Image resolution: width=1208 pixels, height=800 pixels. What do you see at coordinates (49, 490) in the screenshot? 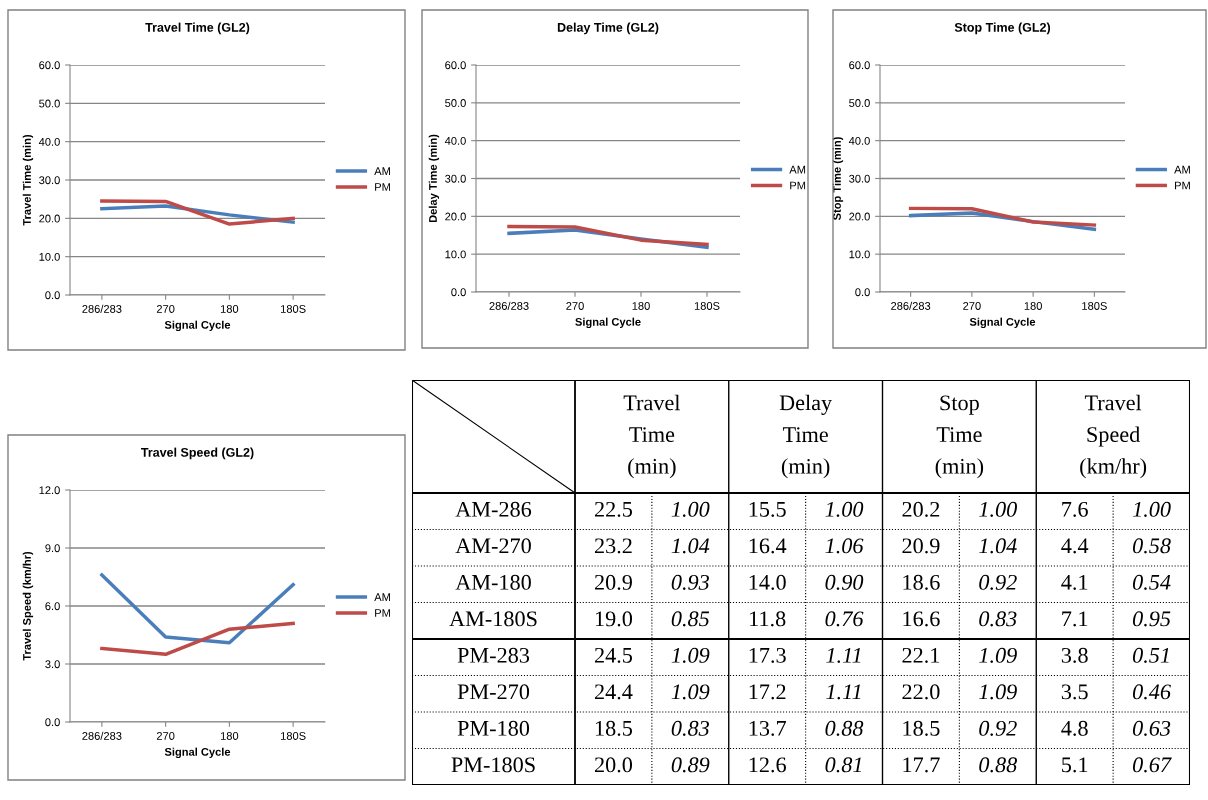
I see `y-tick-label: 12.0` at bounding box center [49, 490].